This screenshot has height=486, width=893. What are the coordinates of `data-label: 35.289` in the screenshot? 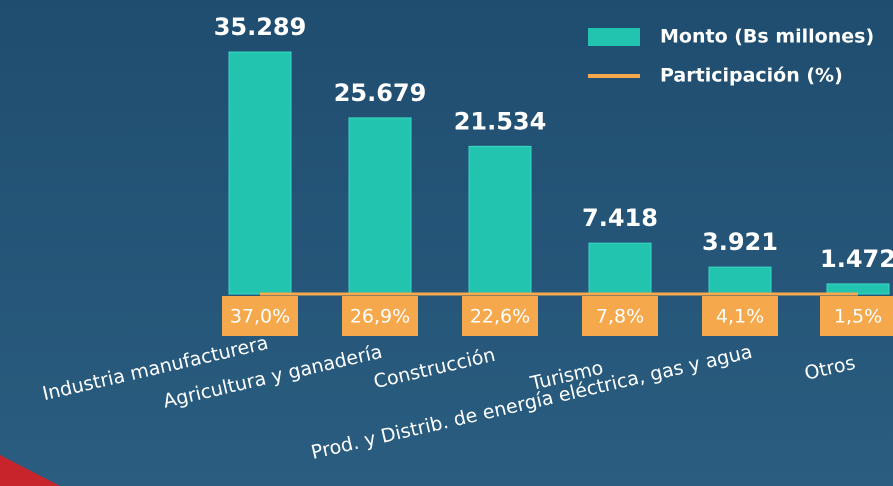 It's located at (260, 27).